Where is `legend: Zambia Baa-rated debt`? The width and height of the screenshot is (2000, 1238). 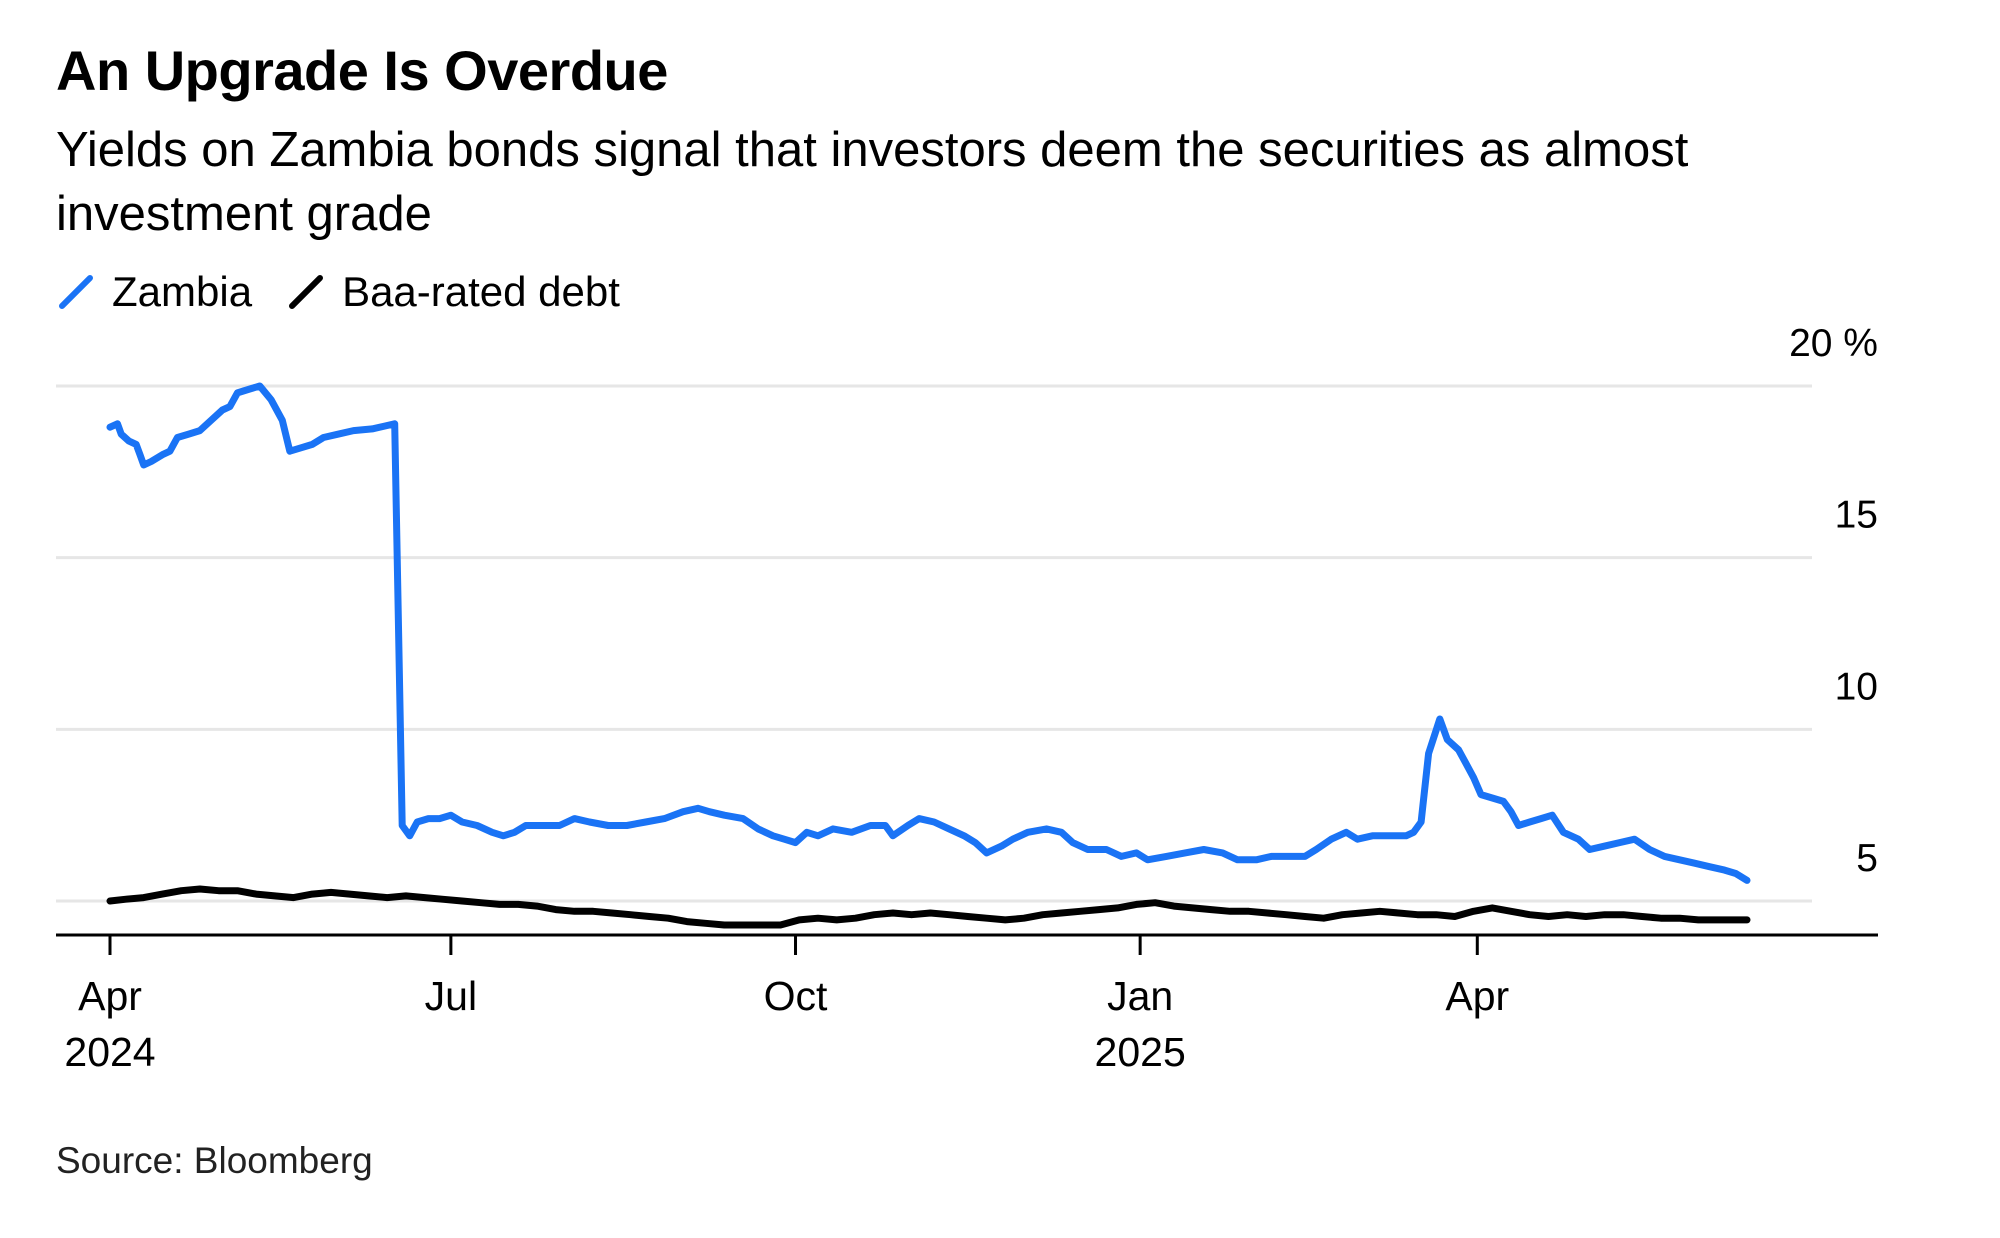
legend: Zambia Baa-rated debt is located at coordinates (355, 292).